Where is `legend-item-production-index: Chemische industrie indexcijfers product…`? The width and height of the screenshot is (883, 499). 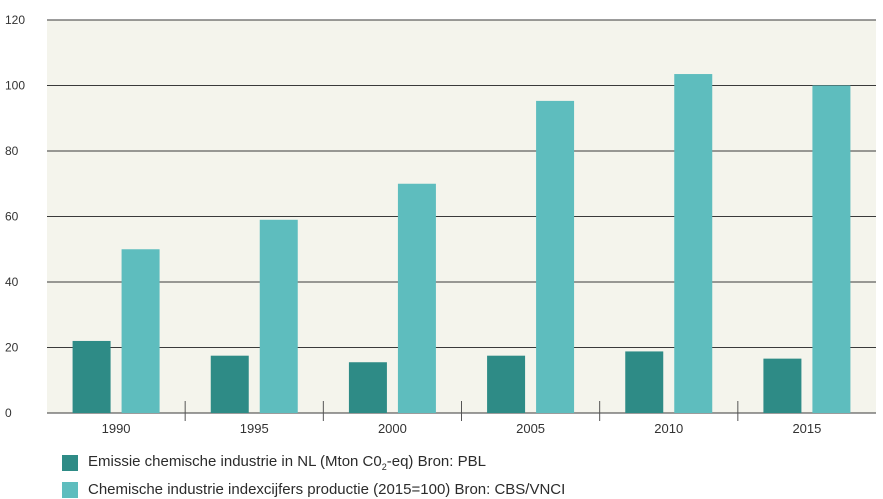 legend-item-production-index: Chemische industrie indexcijfers product… is located at coordinates (313, 489).